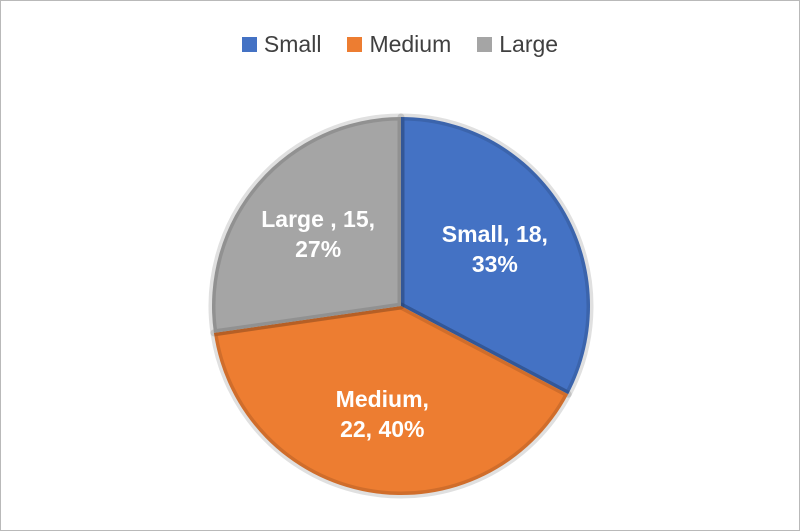  What do you see at coordinates (292, 44) in the screenshot?
I see `legend-label: Small` at bounding box center [292, 44].